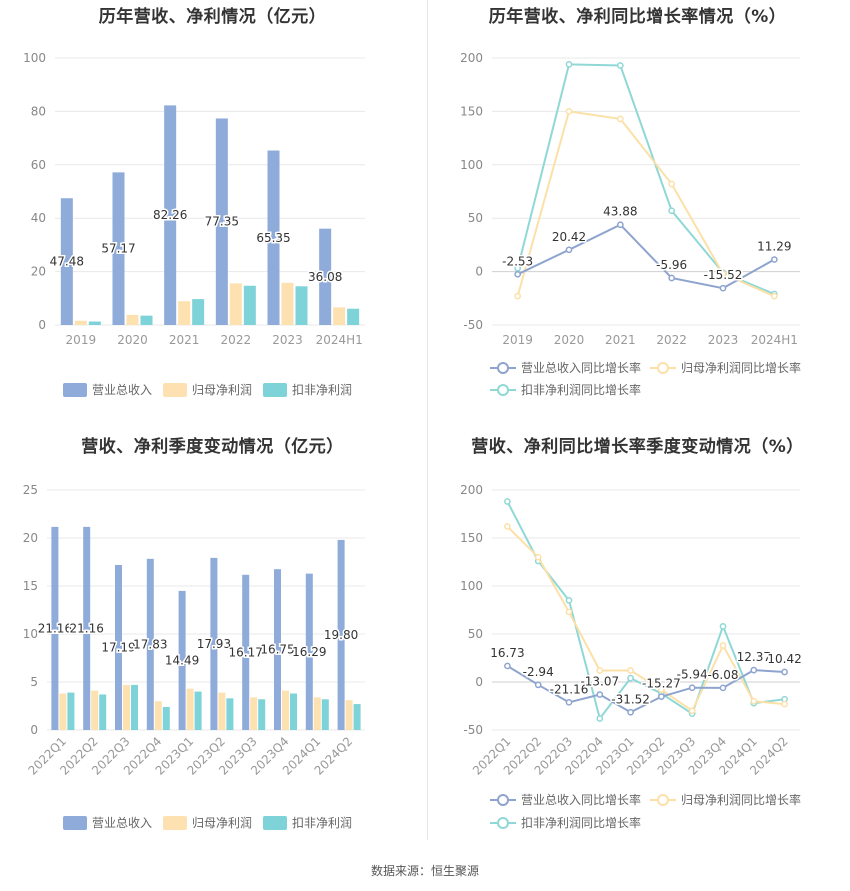 Image resolution: width=850 pixels, height=891 pixels. What do you see at coordinates (34, 682) in the screenshot?
I see `y-tick-label: 5` at bounding box center [34, 682].